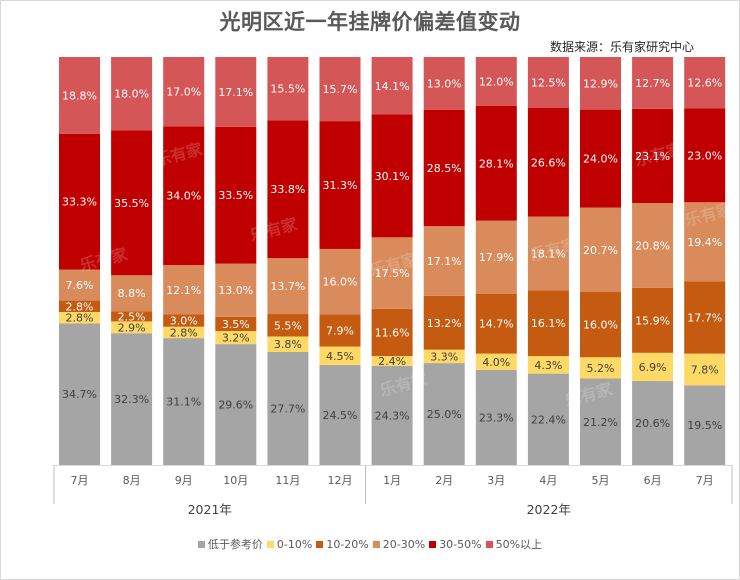 This screenshot has width=740, height=580. I want to click on data-label: 2.4%, so click(392, 361).